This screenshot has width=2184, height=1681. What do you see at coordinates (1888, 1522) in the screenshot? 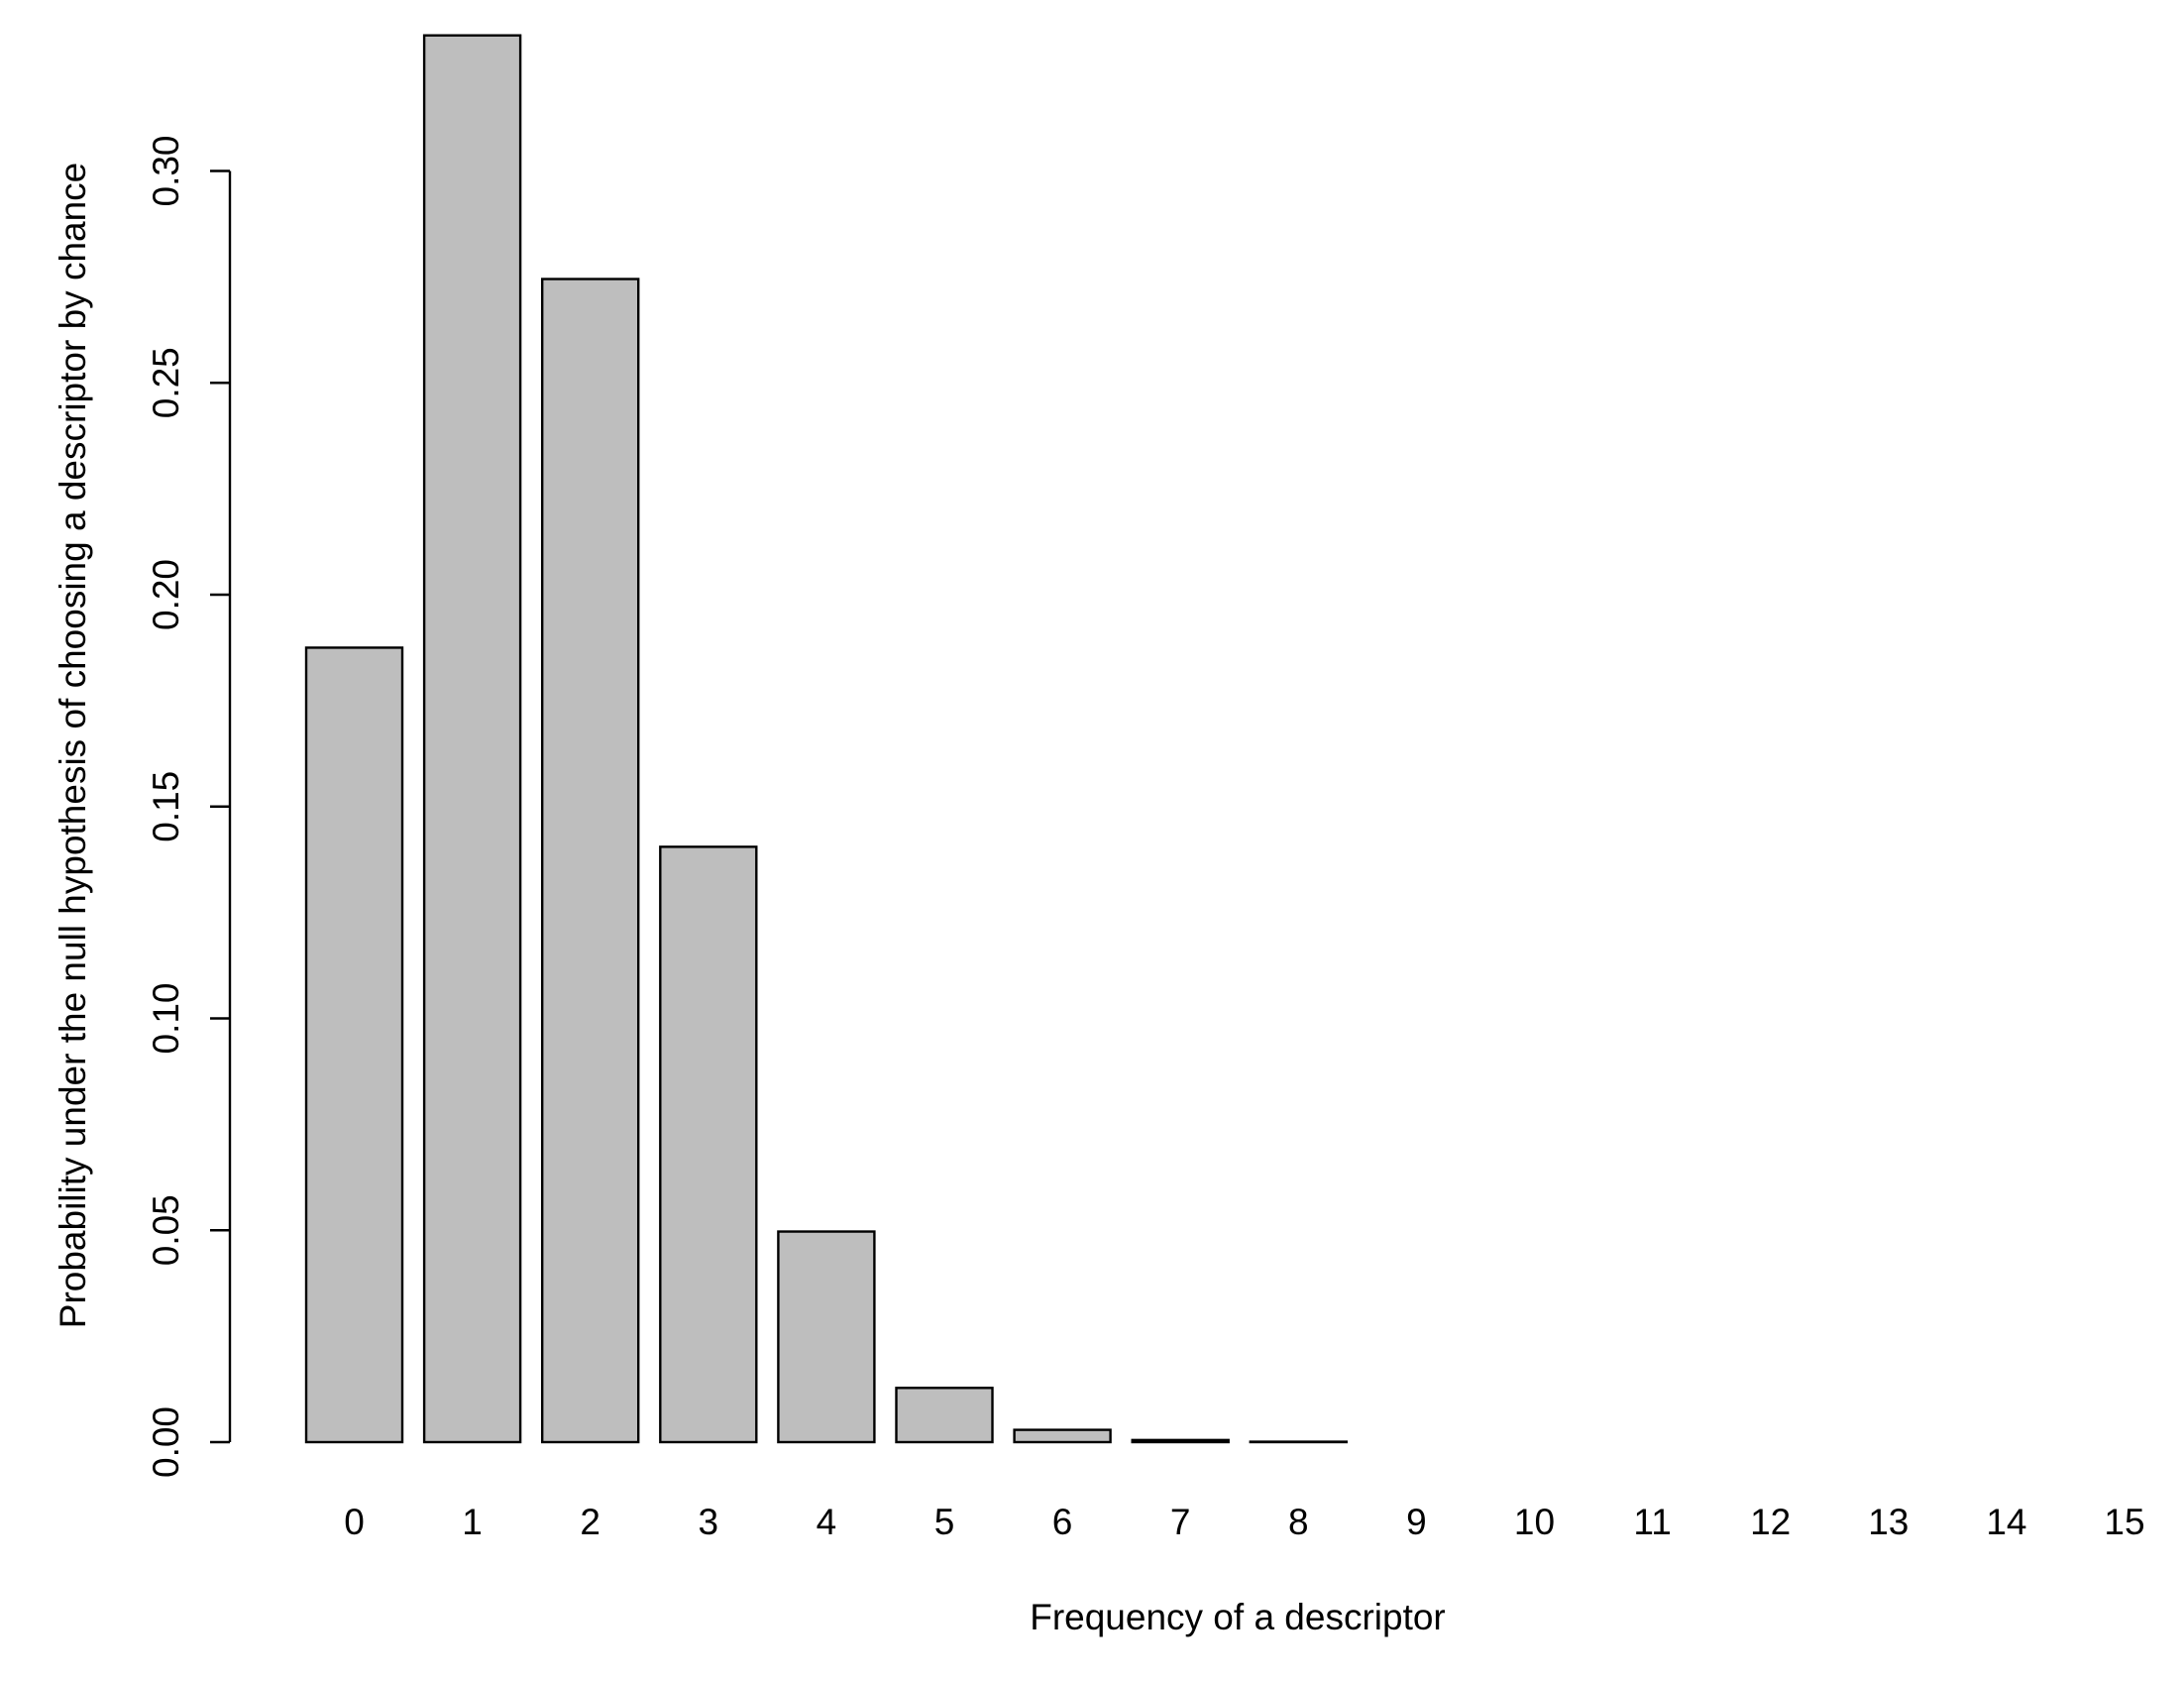
I see `x-tick-label: 13` at bounding box center [1888, 1522].